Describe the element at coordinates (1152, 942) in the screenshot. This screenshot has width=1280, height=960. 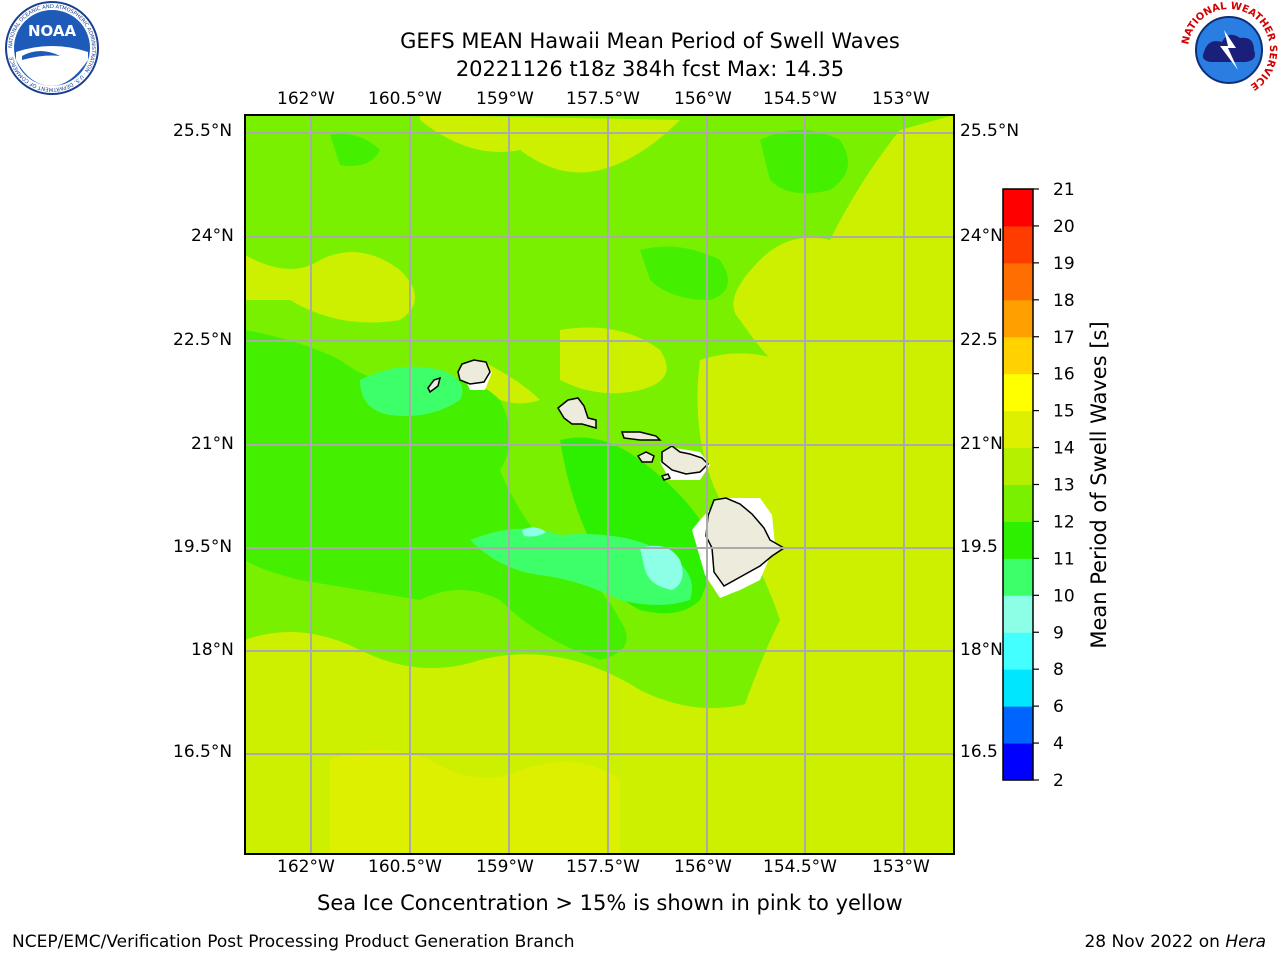
I see `footer-date-text: 28 Nov 2022 on` at that location.